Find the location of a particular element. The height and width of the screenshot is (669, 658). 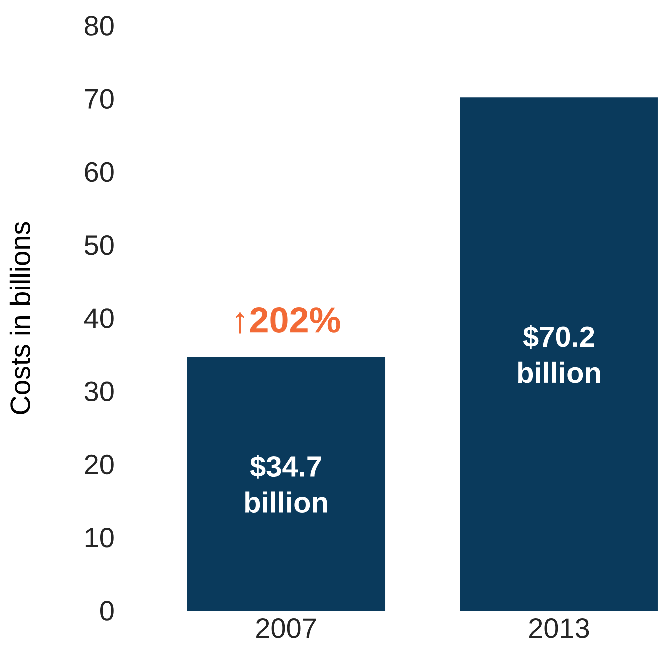

y-tick-label: 20 is located at coordinates (99, 464).